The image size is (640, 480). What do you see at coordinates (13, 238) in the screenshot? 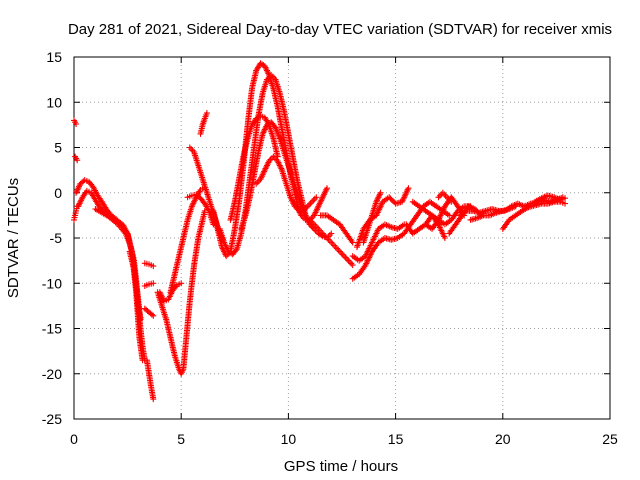
I see `y-axis-title: SDTVAR / TECUs` at bounding box center [13, 238].